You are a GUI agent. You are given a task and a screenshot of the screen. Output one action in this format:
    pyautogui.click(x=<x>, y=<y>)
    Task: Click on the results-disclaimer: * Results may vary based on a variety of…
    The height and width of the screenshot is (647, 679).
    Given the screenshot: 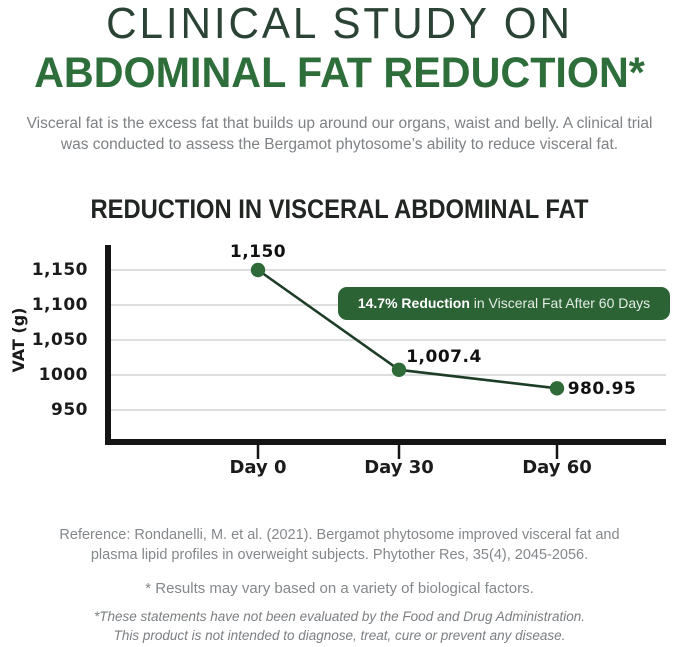 What is the action you would take?
    pyautogui.click(x=339, y=588)
    